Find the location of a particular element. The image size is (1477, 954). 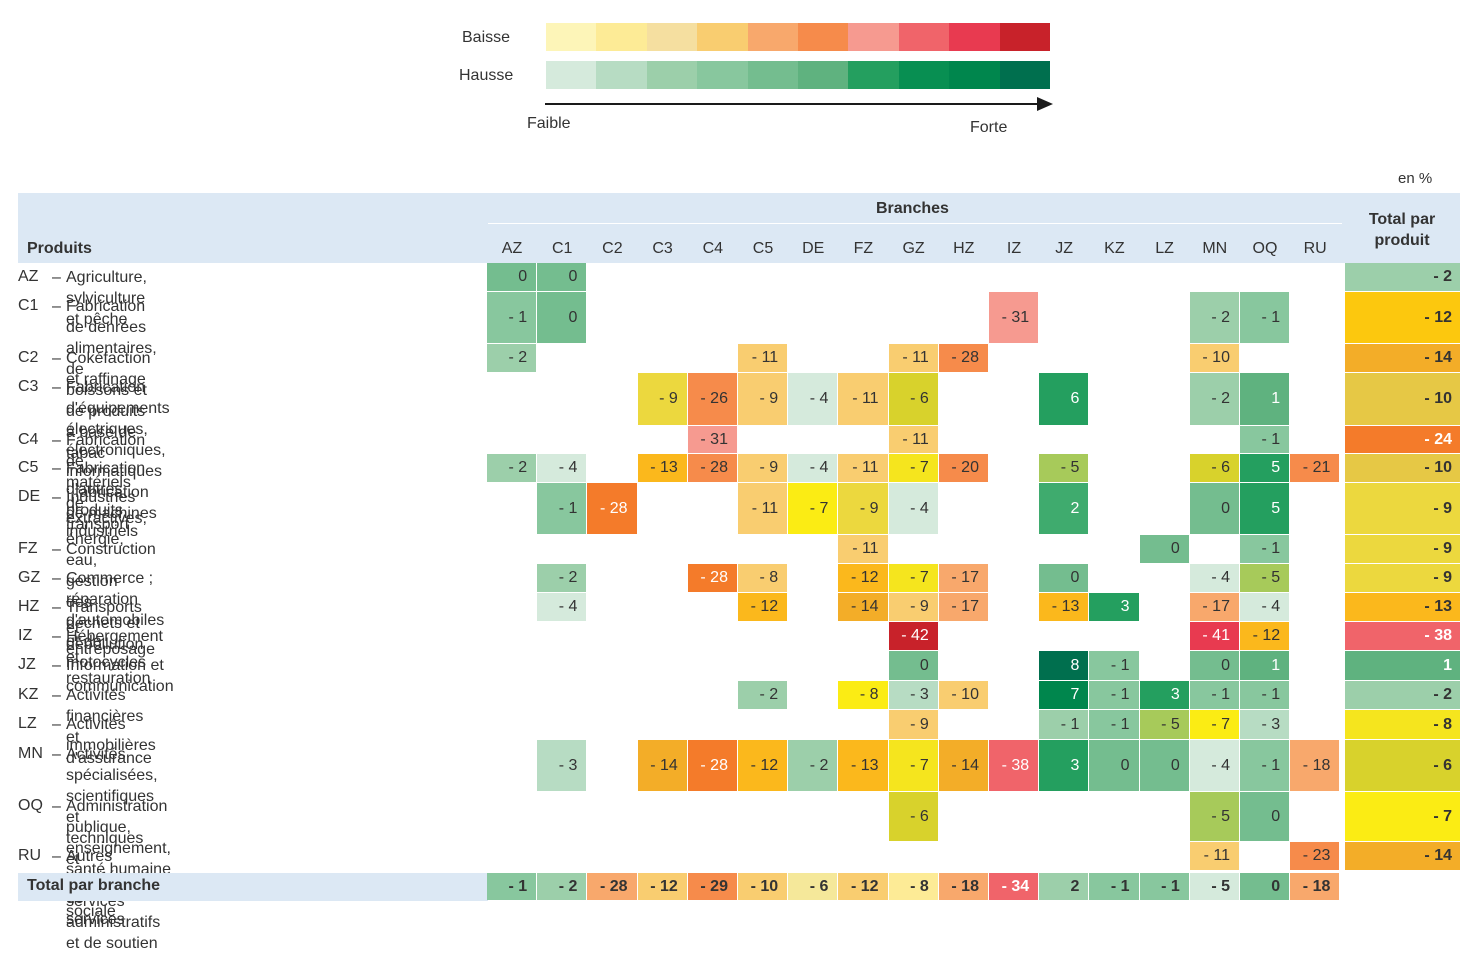

total-produit-cell-oq: - 7 is located at coordinates (1402, 816).